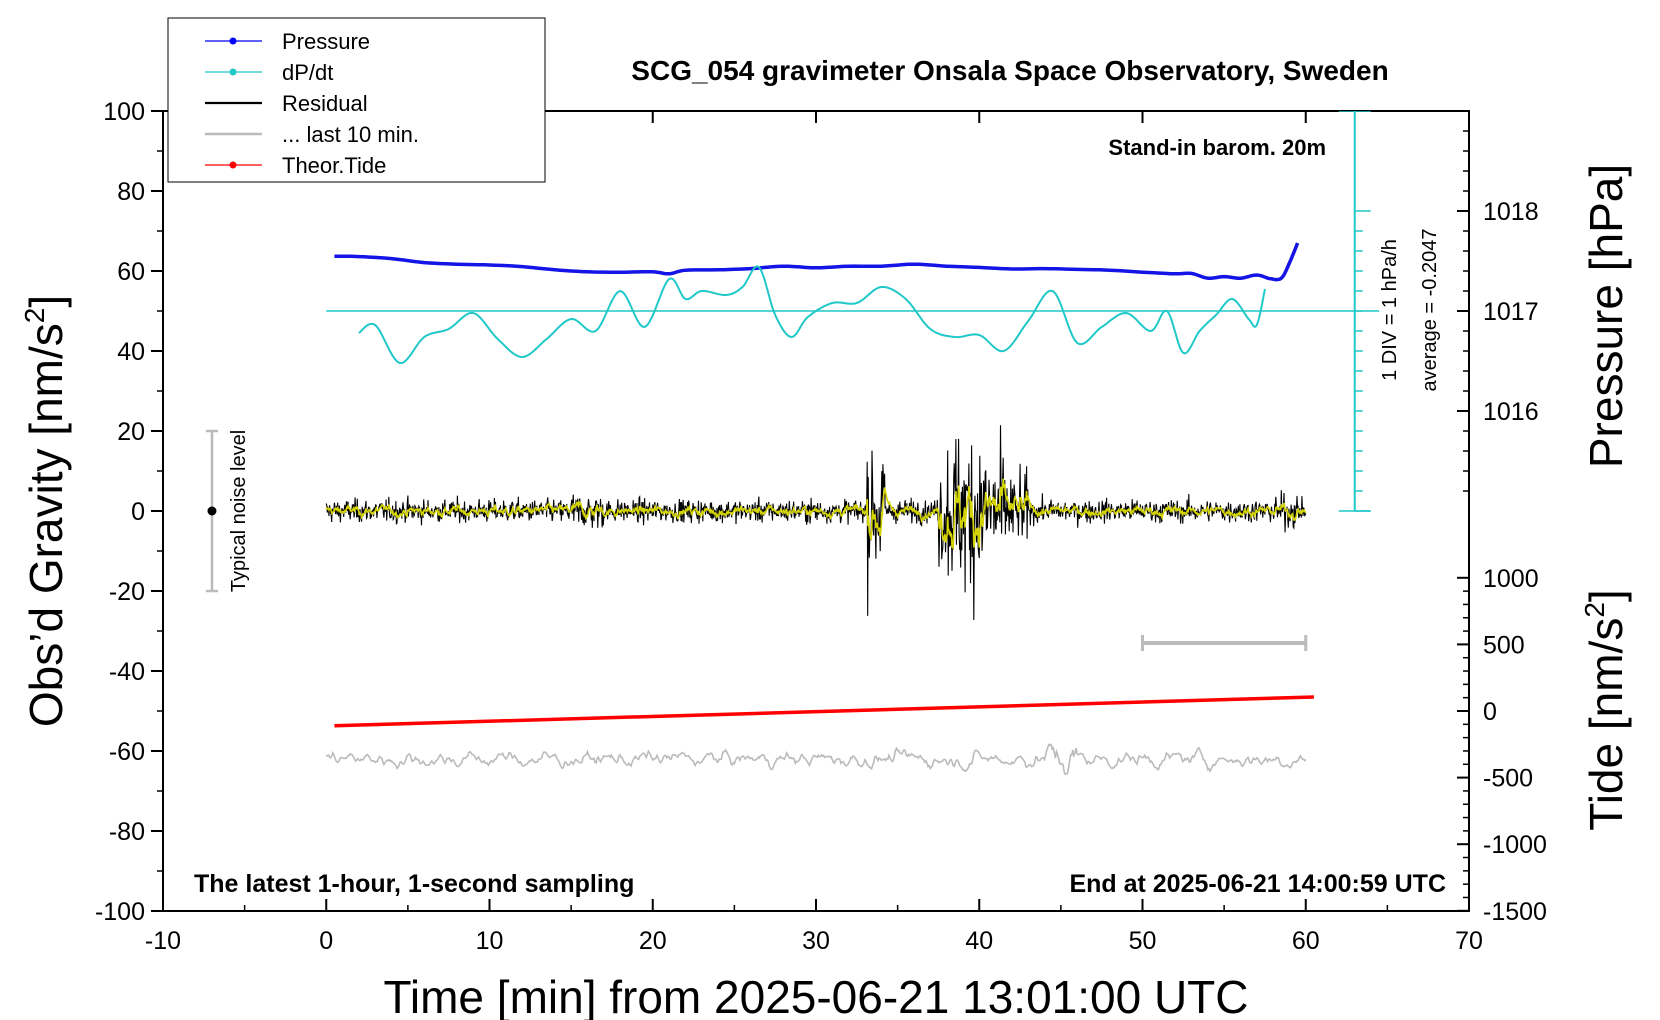 The image size is (1660, 1020). What do you see at coordinates (490, 941) in the screenshot?
I see `x-tick-label: 10` at bounding box center [490, 941].